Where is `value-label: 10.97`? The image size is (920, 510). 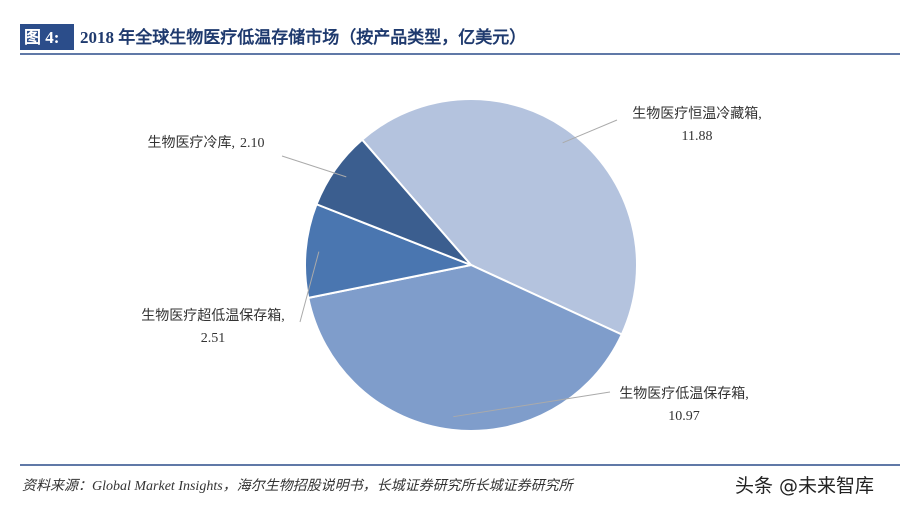 value-label: 10.97 is located at coordinates (684, 416).